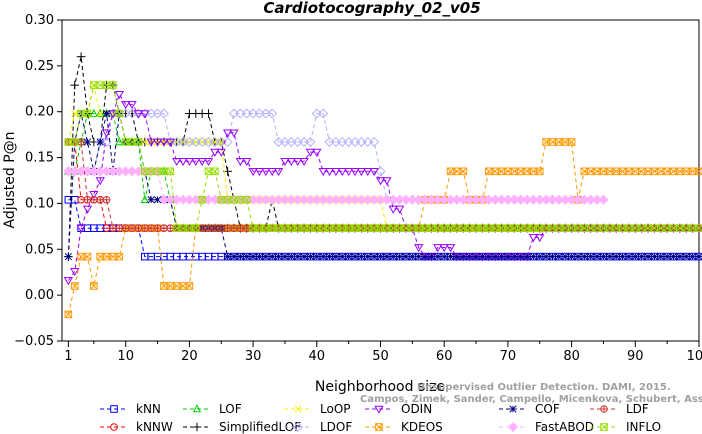 This screenshot has width=702, height=434. What do you see at coordinates (242, 427) in the screenshot?
I see `legend-item: SimplifiedLOF` at bounding box center [242, 427].